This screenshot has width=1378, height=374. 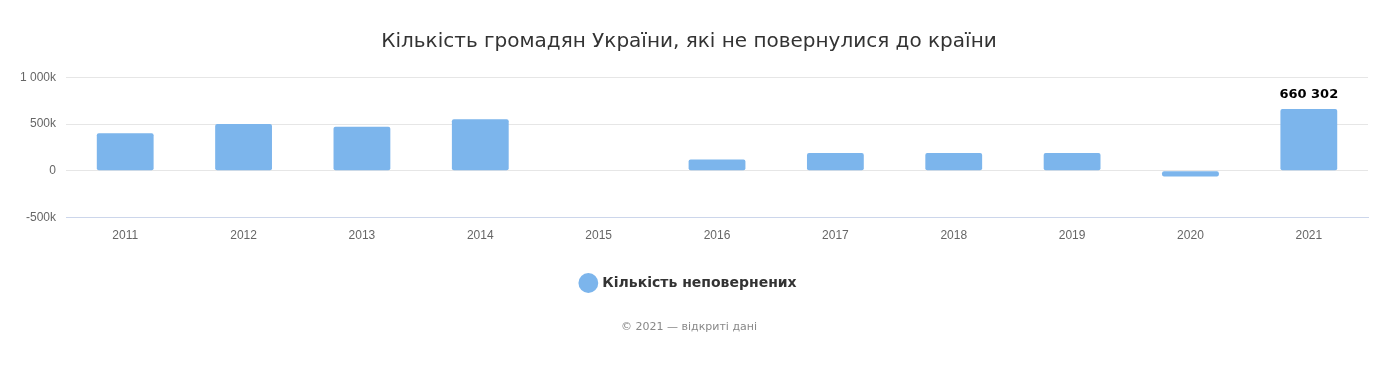 What do you see at coordinates (1309, 235) in the screenshot?
I see `x-tick-label: 2021` at bounding box center [1309, 235].